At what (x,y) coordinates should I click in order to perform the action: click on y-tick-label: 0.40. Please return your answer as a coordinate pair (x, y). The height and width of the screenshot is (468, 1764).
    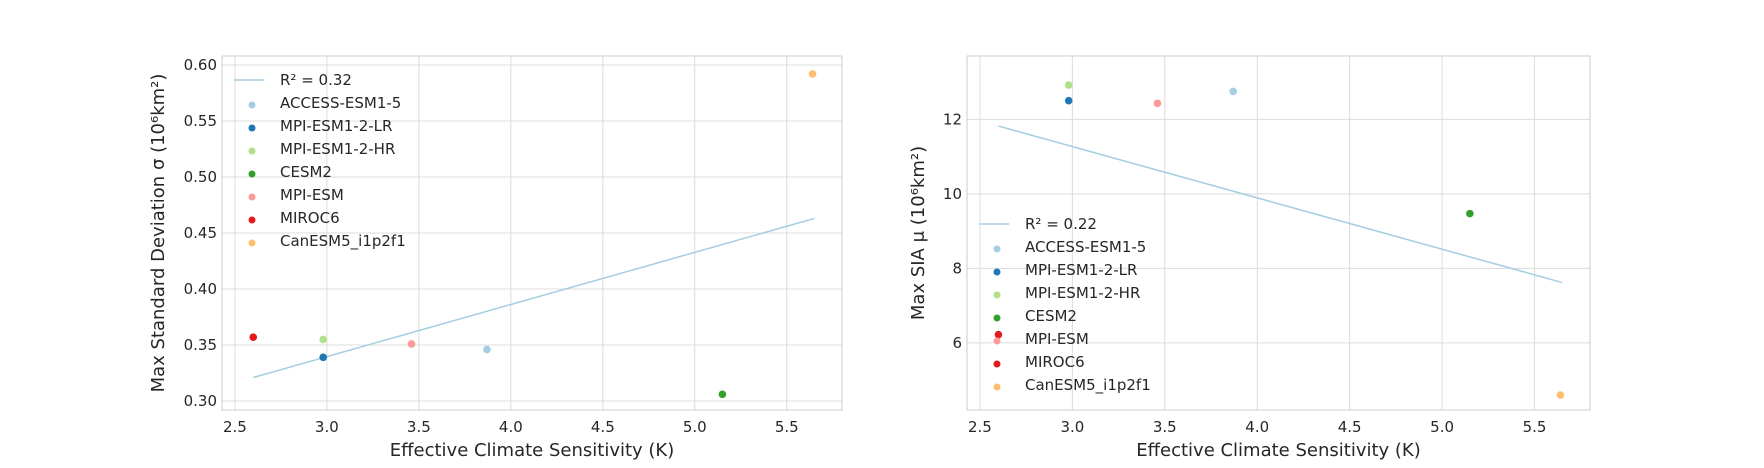
    Looking at the image, I should click on (200, 289).